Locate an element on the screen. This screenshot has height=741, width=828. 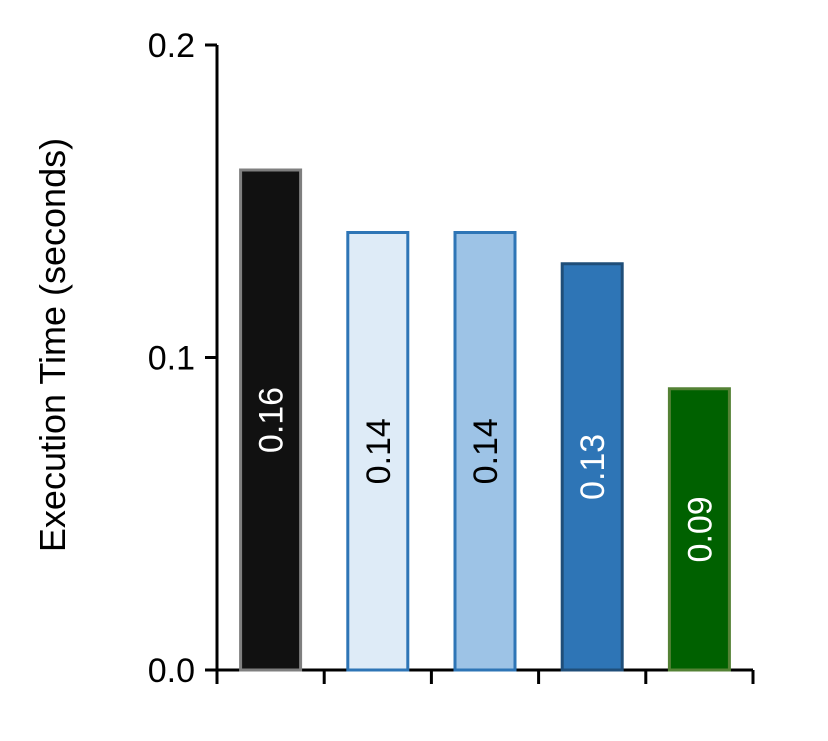
y-axis: 0.0 0.1 0.2 is located at coordinates (183, 358).